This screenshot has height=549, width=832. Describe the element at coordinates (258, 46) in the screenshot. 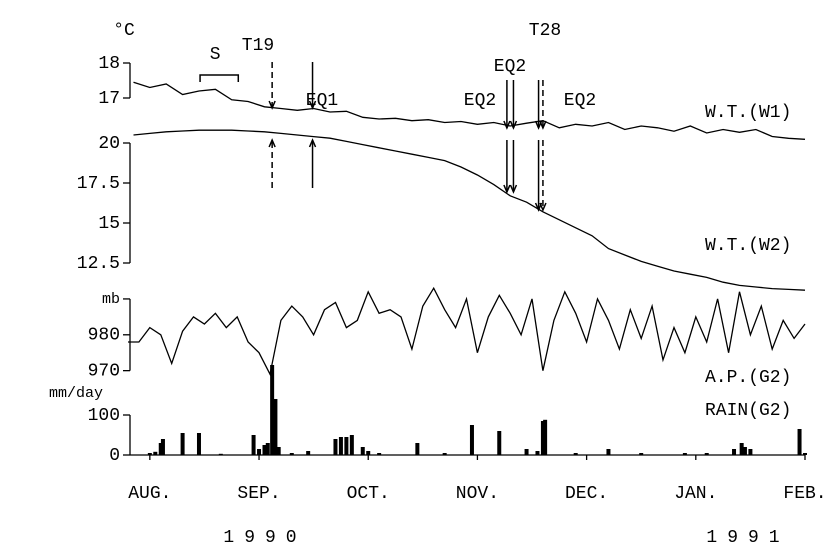

I see `event-label: T19` at that location.